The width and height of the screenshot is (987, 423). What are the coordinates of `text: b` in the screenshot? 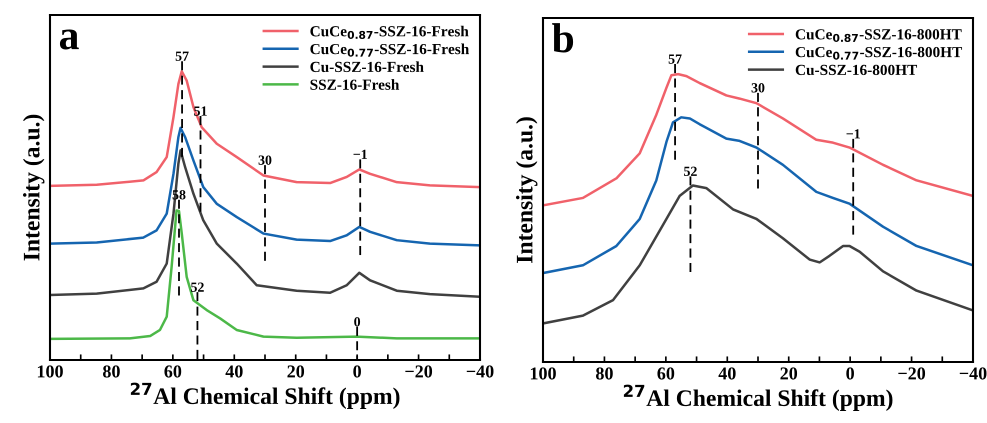 It's located at (563, 37).